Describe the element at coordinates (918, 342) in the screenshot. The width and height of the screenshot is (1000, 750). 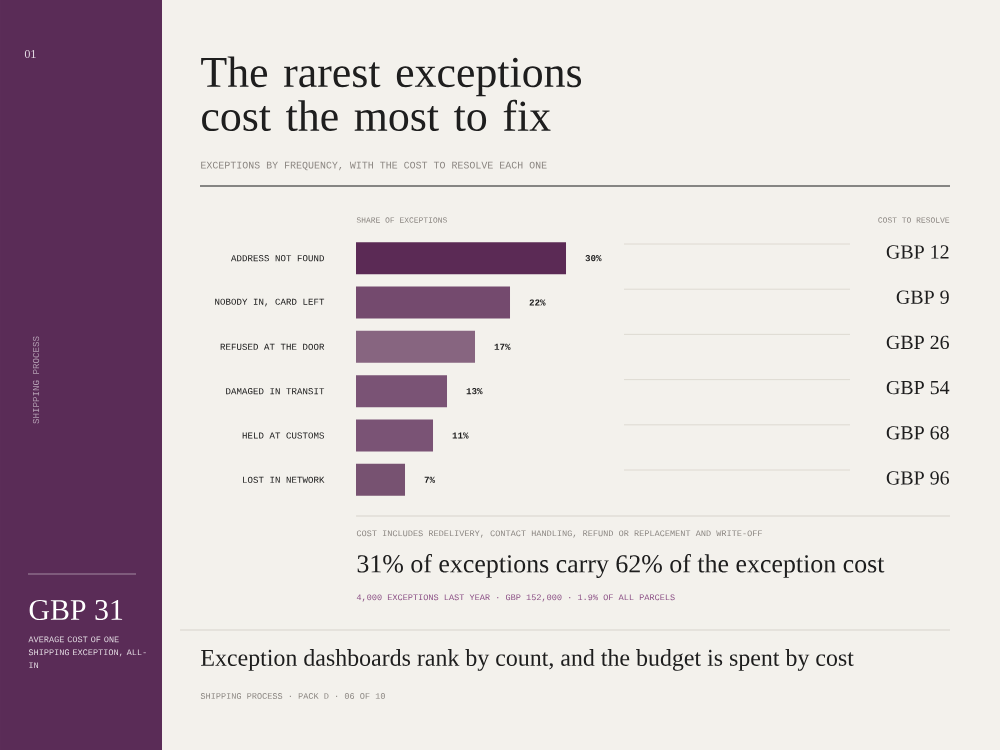
I see `text: GBP 26` at that location.